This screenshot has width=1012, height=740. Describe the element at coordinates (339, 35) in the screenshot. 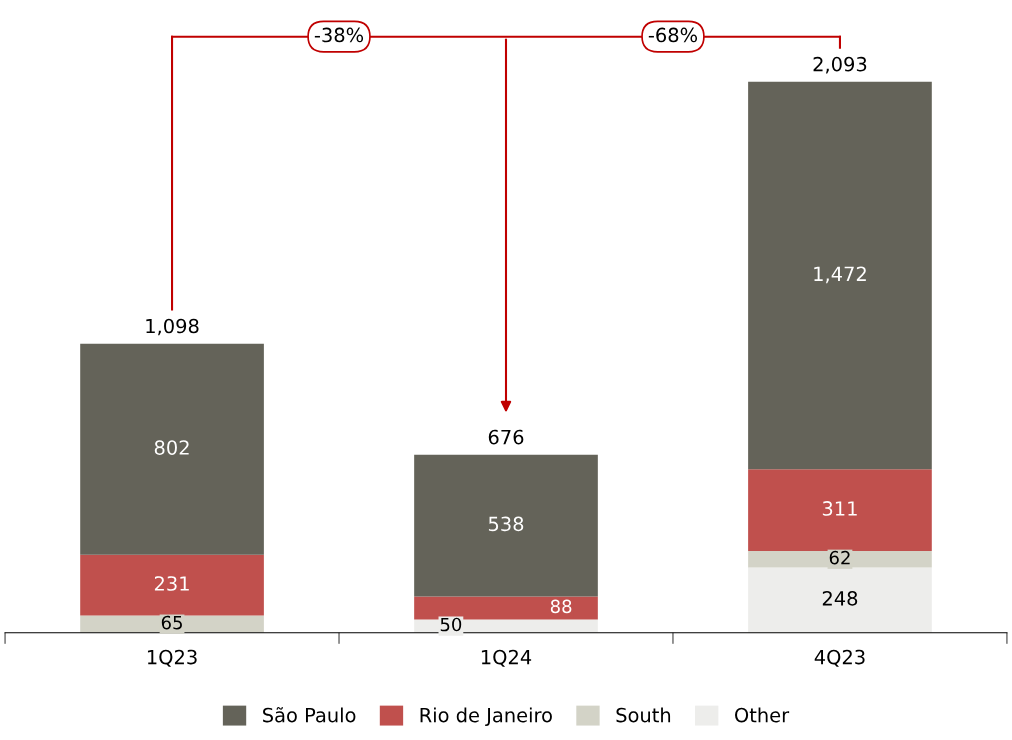

I see `text: -38%` at that location.